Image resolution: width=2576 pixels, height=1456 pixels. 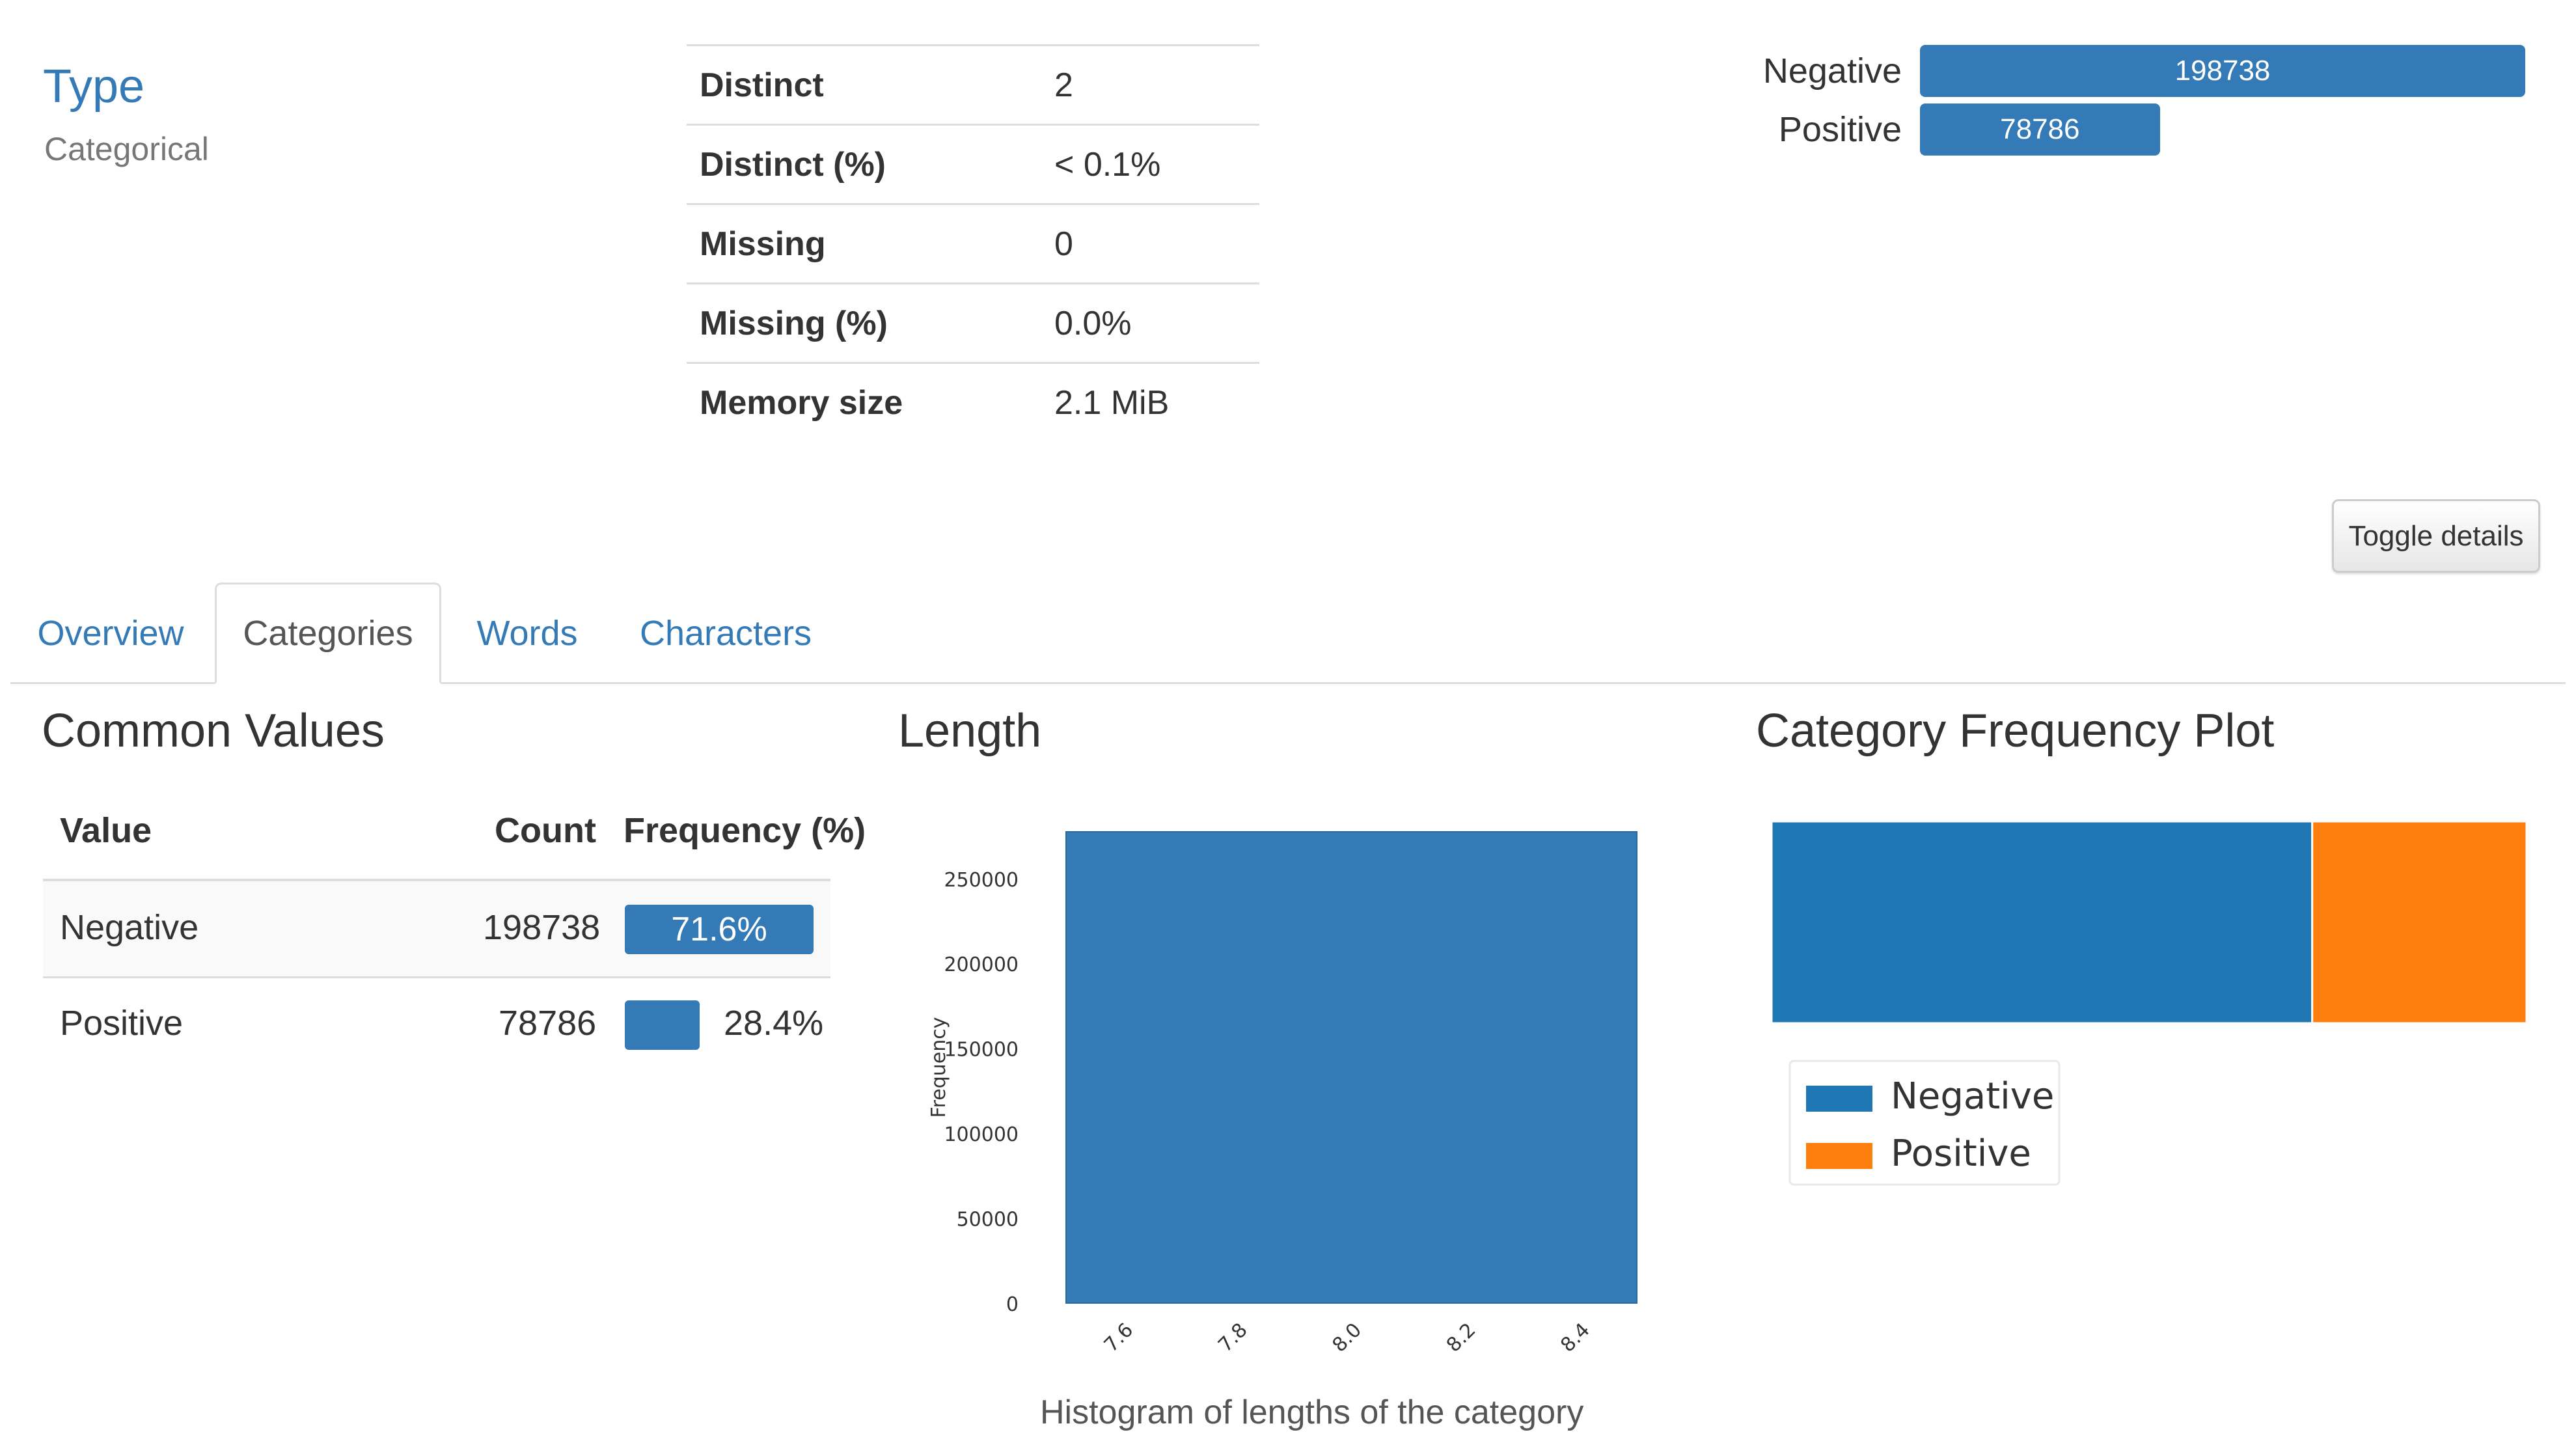 I want to click on tab-overview: Overview, so click(x=110, y=634).